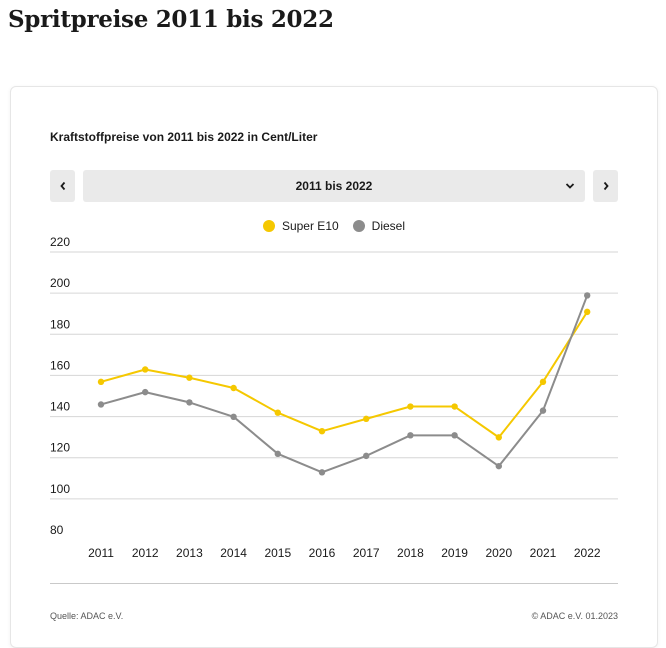 This screenshot has width=666, height=648. Describe the element at coordinates (587, 295) in the screenshot. I see `data-point-diesel-2022` at that location.